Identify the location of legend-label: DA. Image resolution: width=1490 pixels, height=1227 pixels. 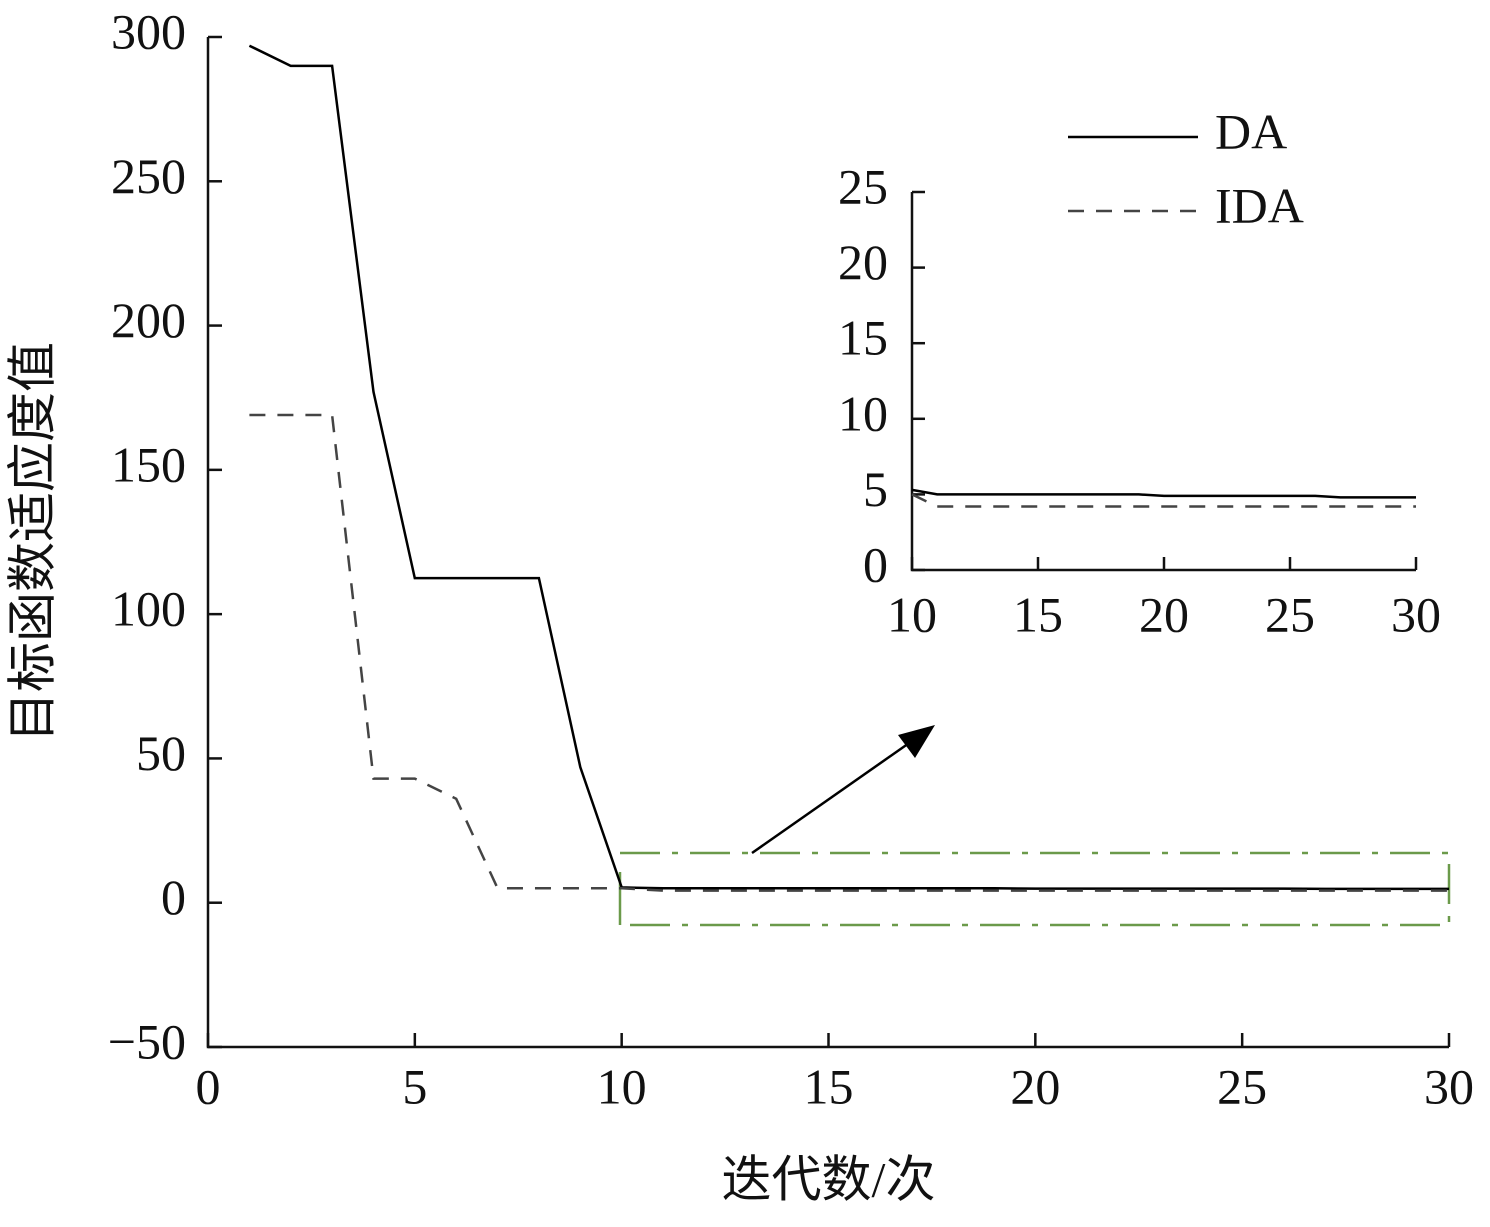
(1251, 131).